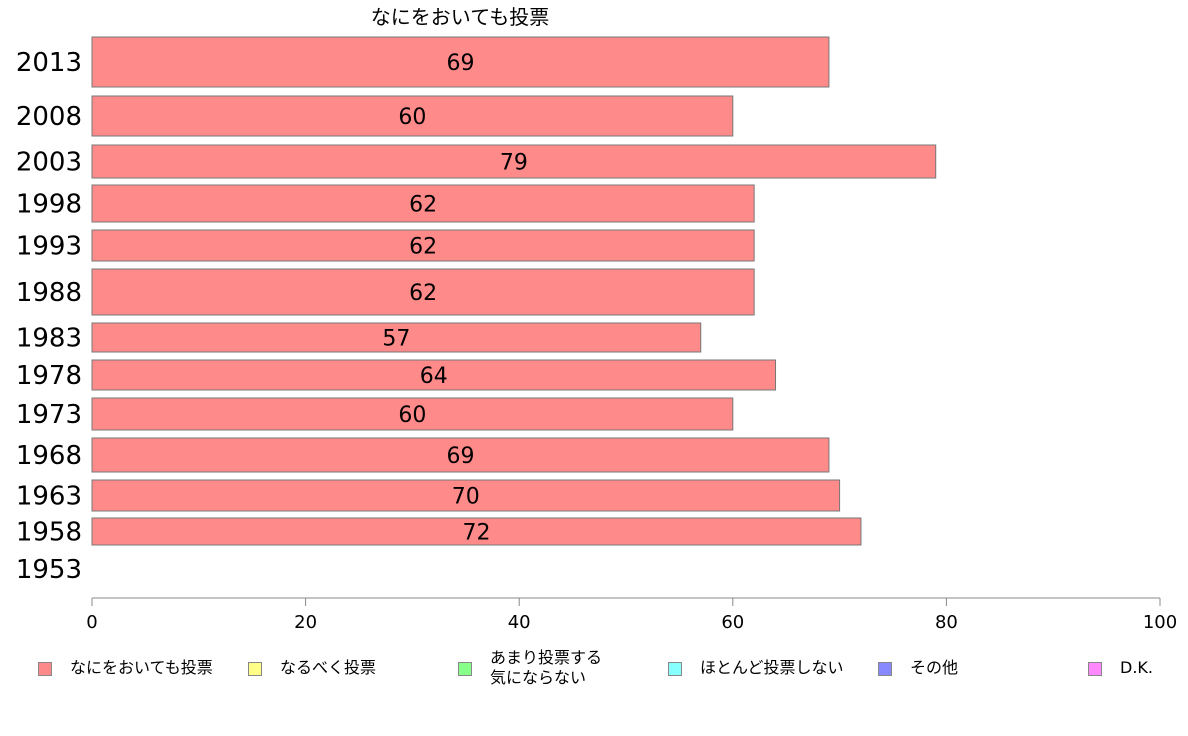 The height and width of the screenshot is (736, 1188). I want to click on value-label: 79, so click(514, 163).